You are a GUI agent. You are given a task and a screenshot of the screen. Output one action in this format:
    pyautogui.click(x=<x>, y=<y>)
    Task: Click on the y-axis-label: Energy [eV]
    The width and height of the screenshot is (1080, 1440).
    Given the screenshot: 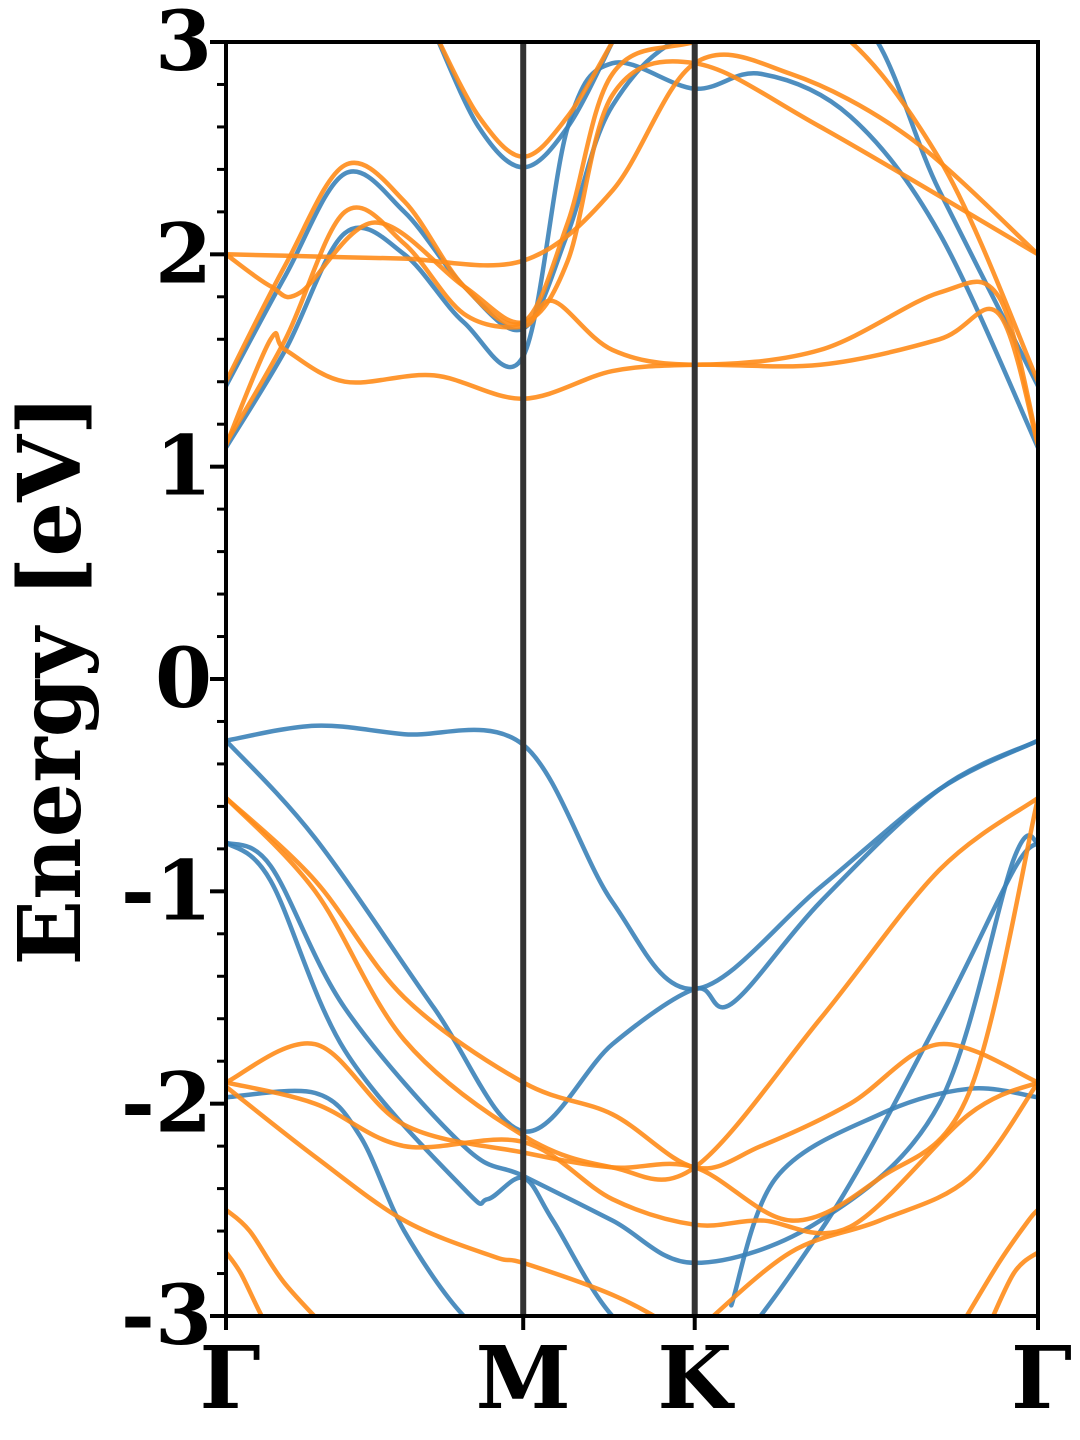 What is the action you would take?
    pyautogui.click(x=50, y=680)
    